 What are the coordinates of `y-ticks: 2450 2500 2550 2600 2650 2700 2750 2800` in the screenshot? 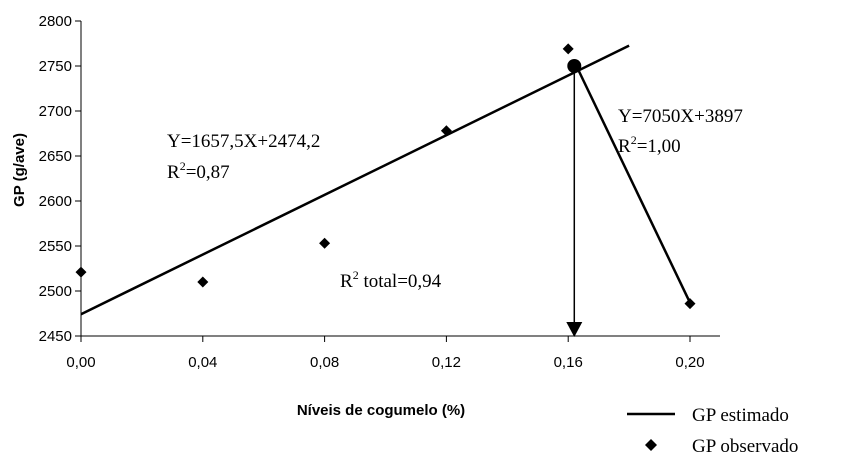 It's located at (60, 179).